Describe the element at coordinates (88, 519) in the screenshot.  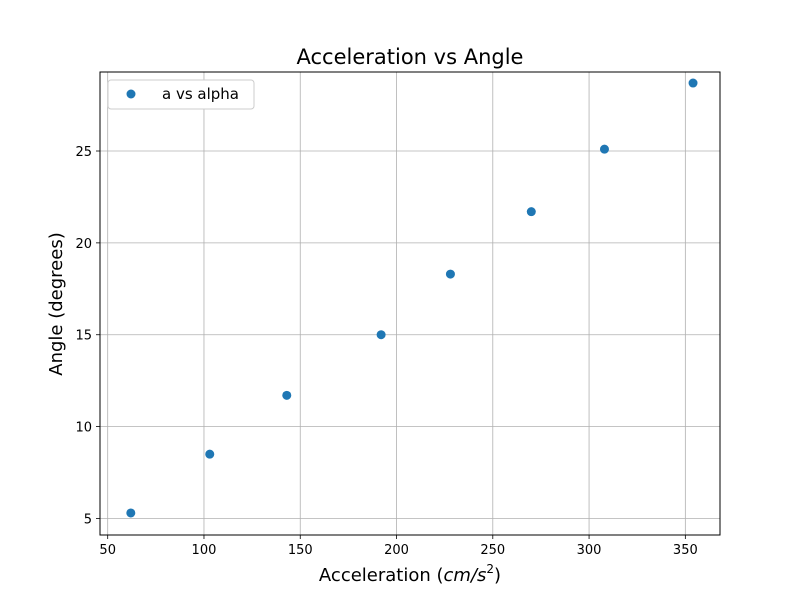
I see `y-tick-label: 5` at that location.